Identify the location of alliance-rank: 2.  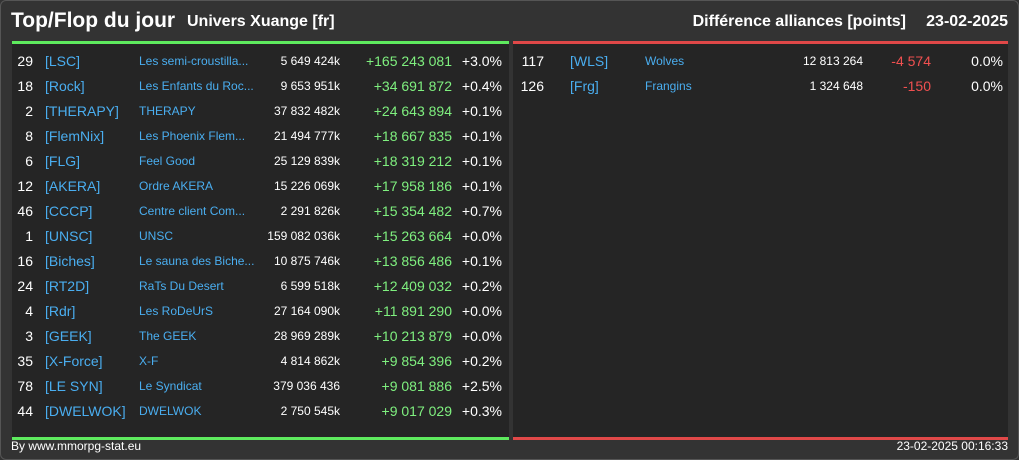
(29, 111).